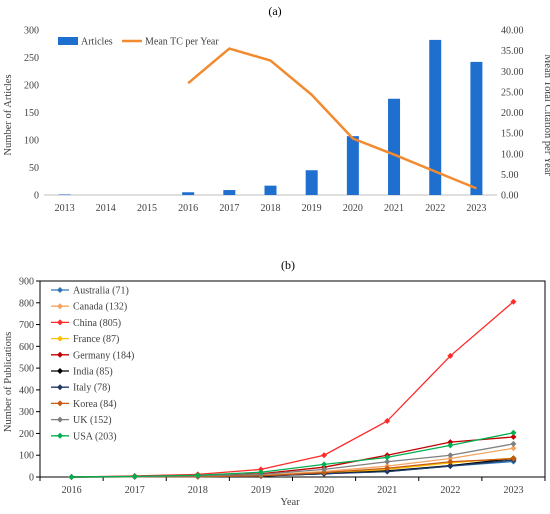 The width and height of the screenshot is (550, 514). Describe the element at coordinates (353, 165) in the screenshot. I see `bar-2020` at that location.